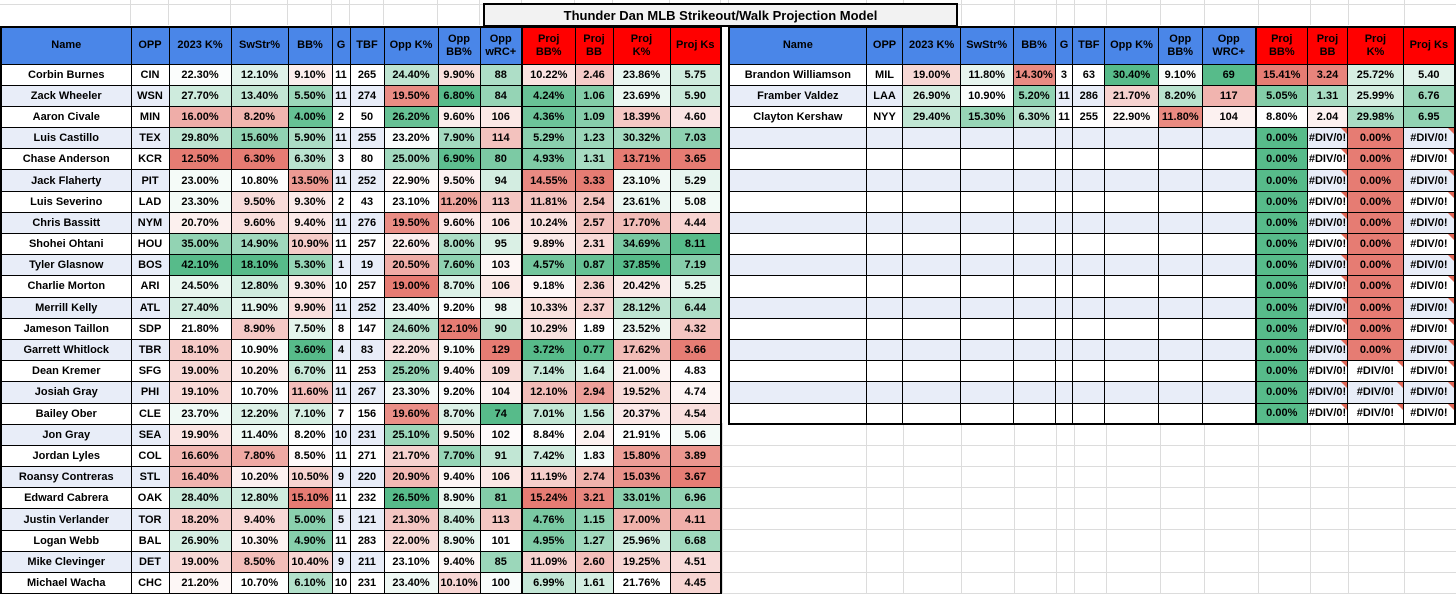 Image resolution: width=1456 pixels, height=594 pixels. I want to click on col-header-opp-wrc: Opp wRC+, so click(501, 45).